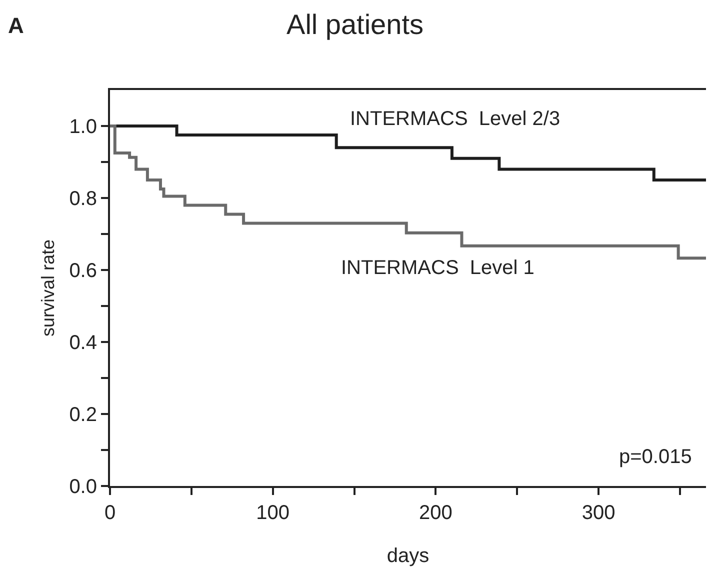 Image resolution: width=710 pixels, height=581 pixels. Describe the element at coordinates (355, 24) in the screenshot. I see `chart-title: All patients` at that location.